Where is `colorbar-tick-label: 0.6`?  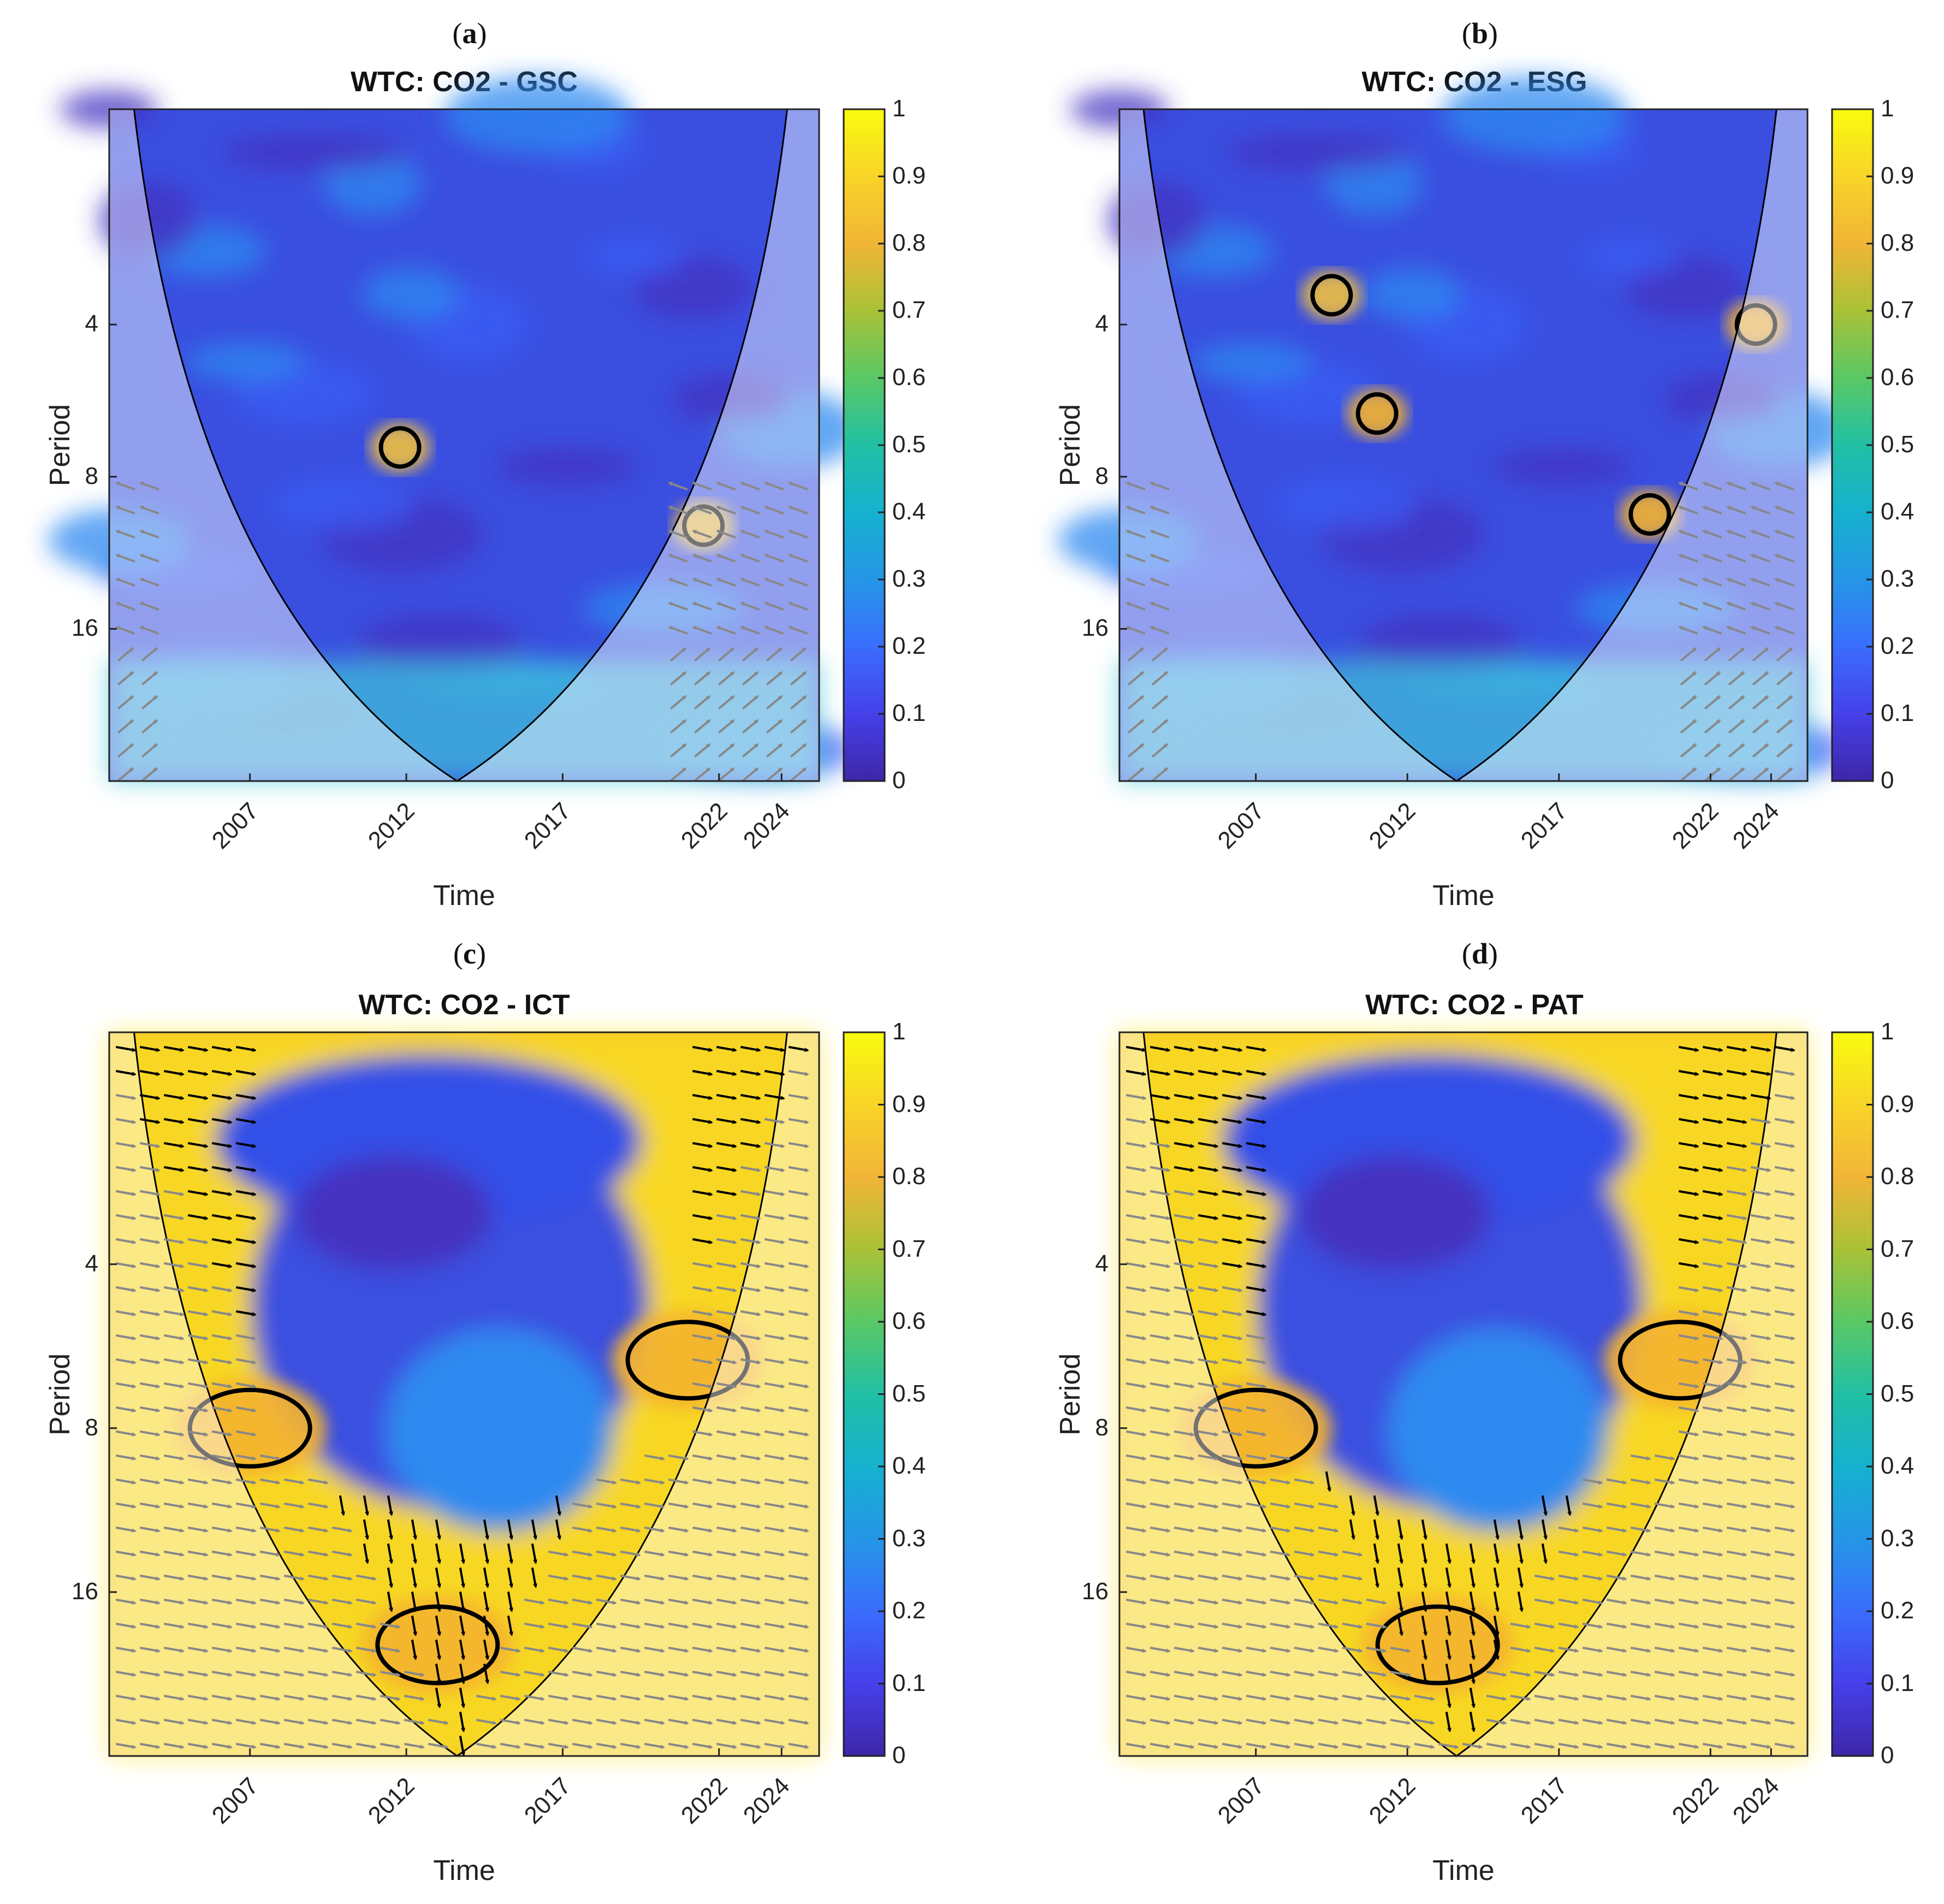 colorbar-tick-label: 0.6 is located at coordinates (1898, 1321).